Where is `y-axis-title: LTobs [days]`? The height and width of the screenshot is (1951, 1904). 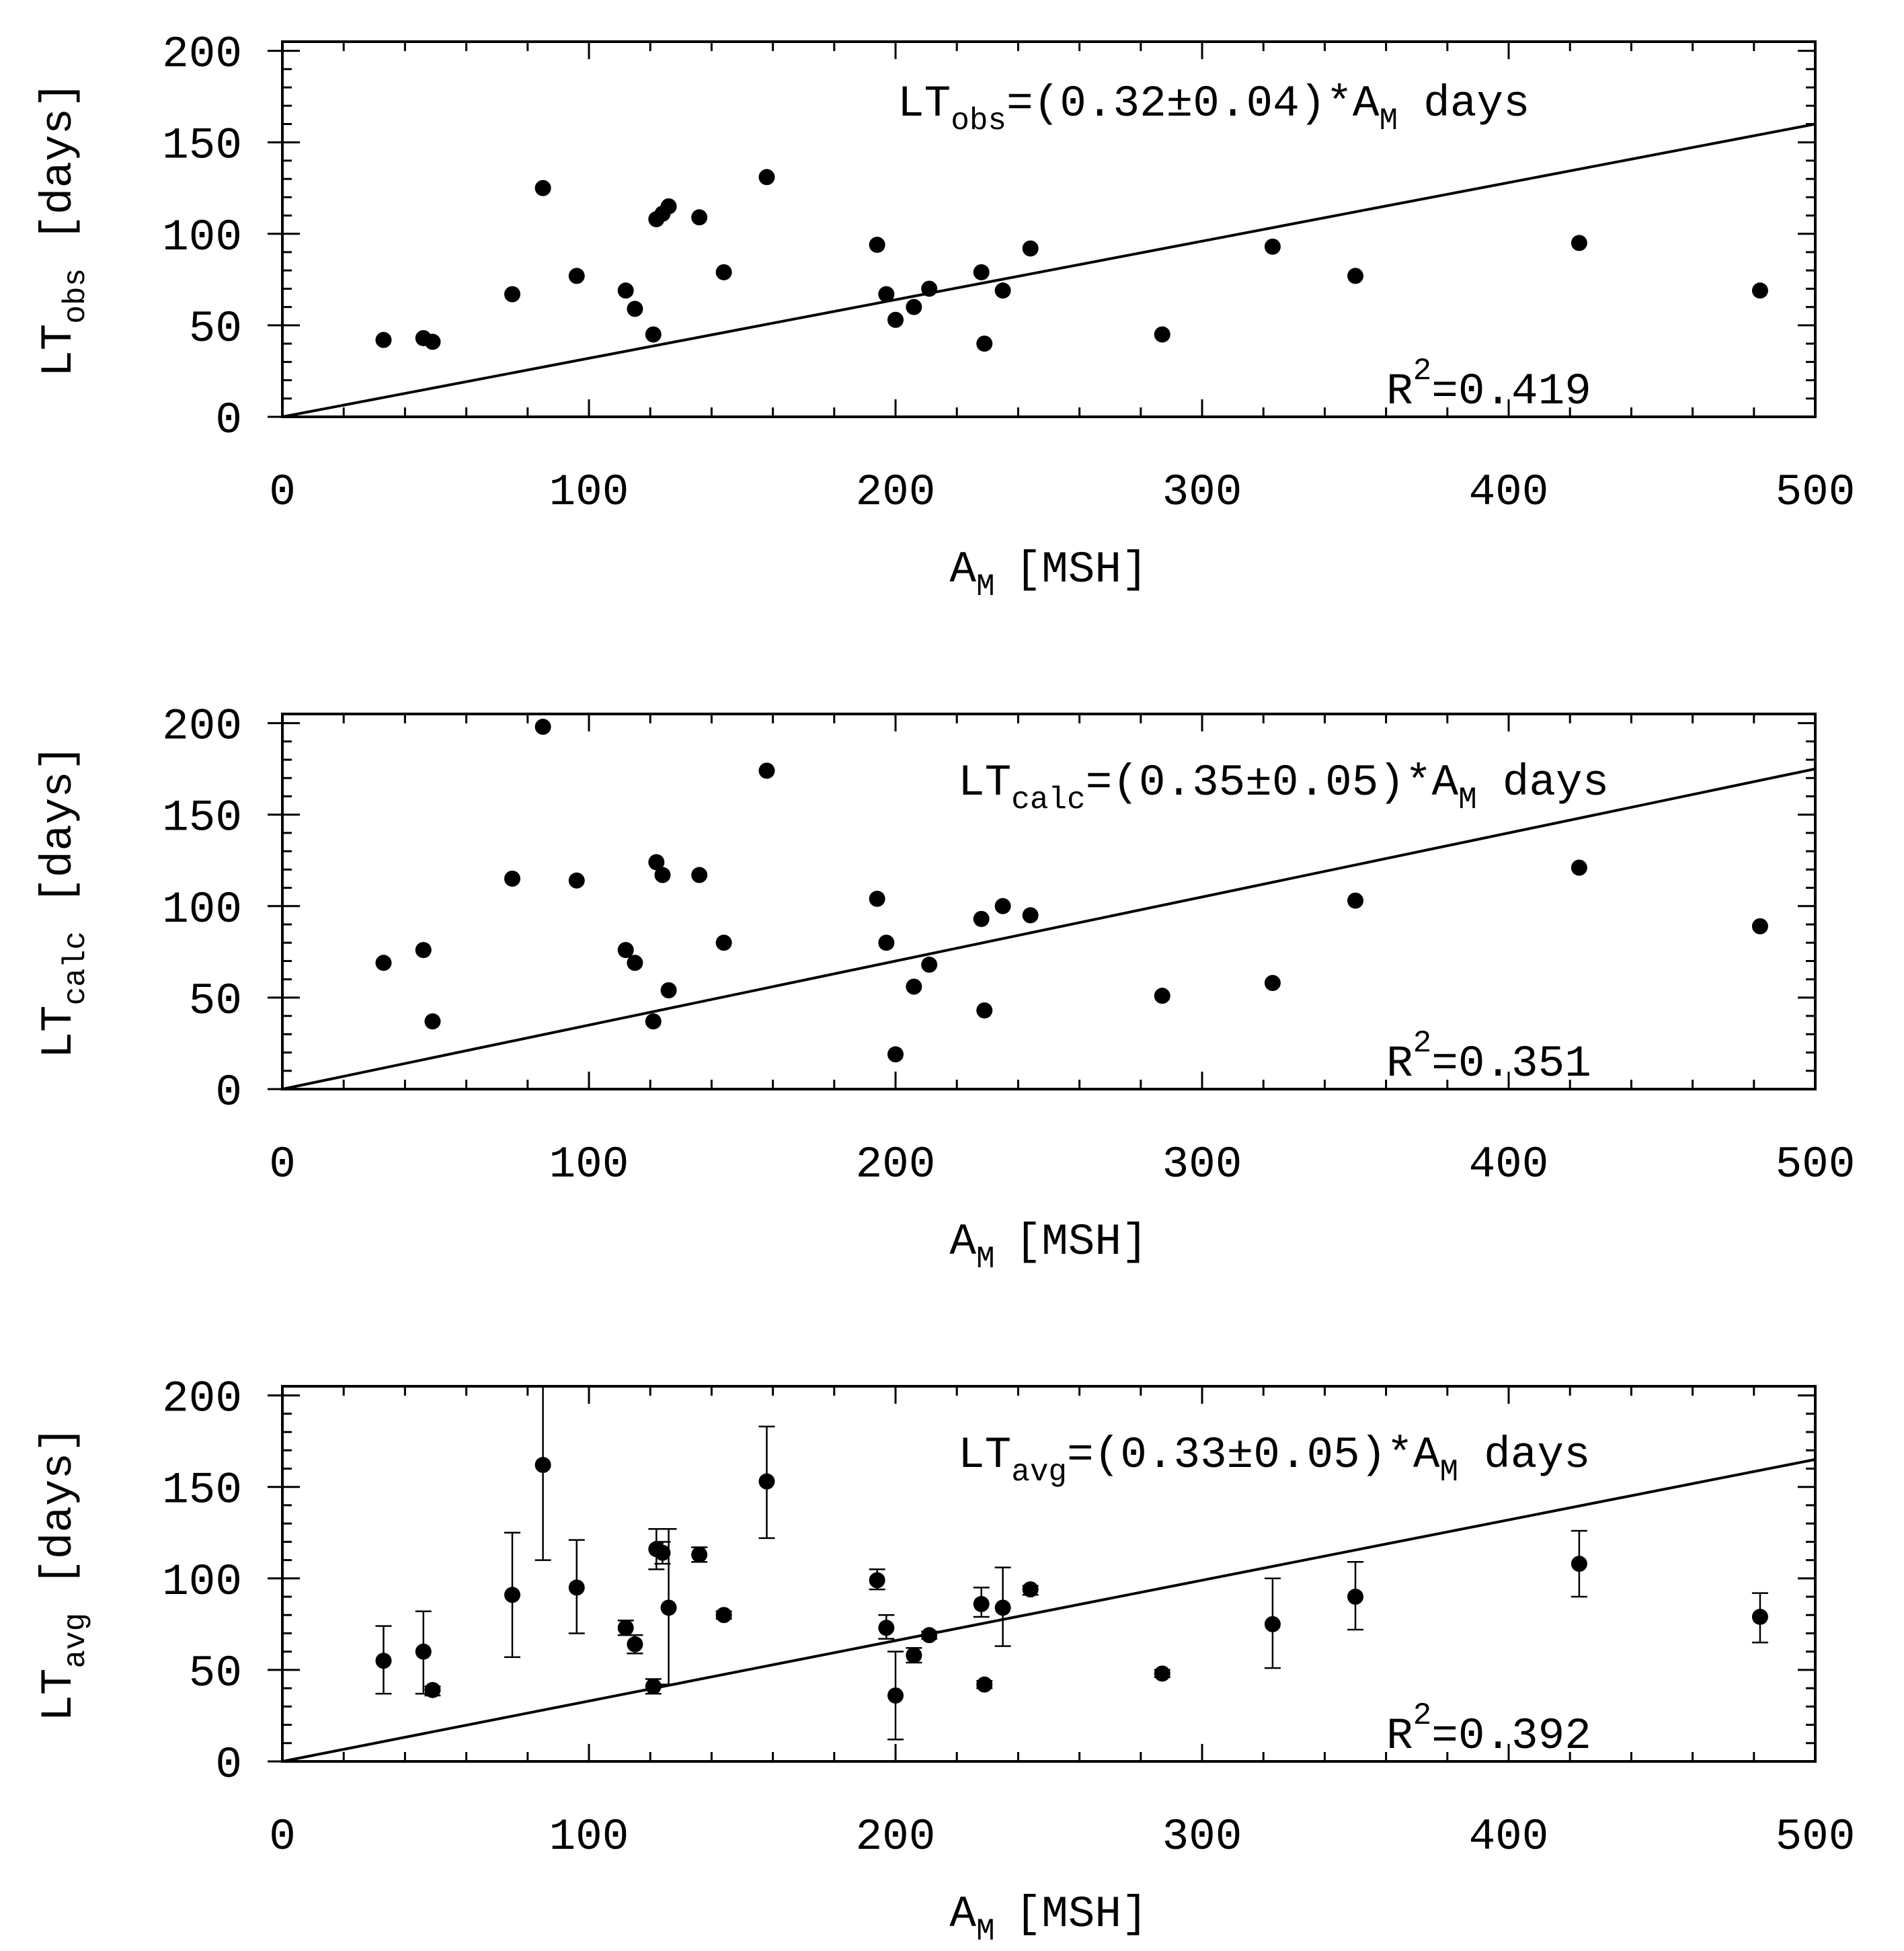
y-axis-title: LTobs [days] is located at coordinates (64, 229).